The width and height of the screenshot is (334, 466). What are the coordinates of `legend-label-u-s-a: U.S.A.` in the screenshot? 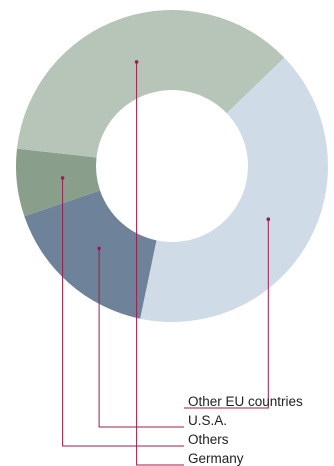 It's located at (207, 420).